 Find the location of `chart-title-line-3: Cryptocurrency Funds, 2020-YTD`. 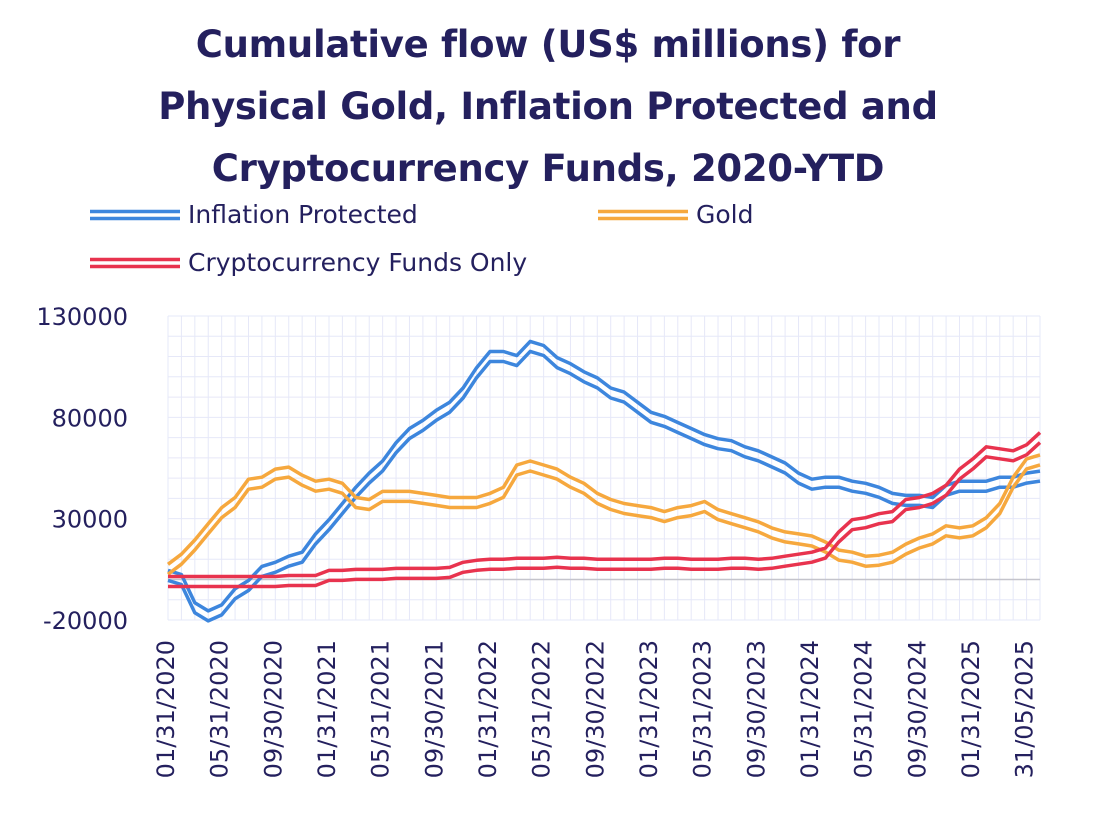

chart-title-line-3: Cryptocurrency Funds, 2020-YTD is located at coordinates (548, 168).